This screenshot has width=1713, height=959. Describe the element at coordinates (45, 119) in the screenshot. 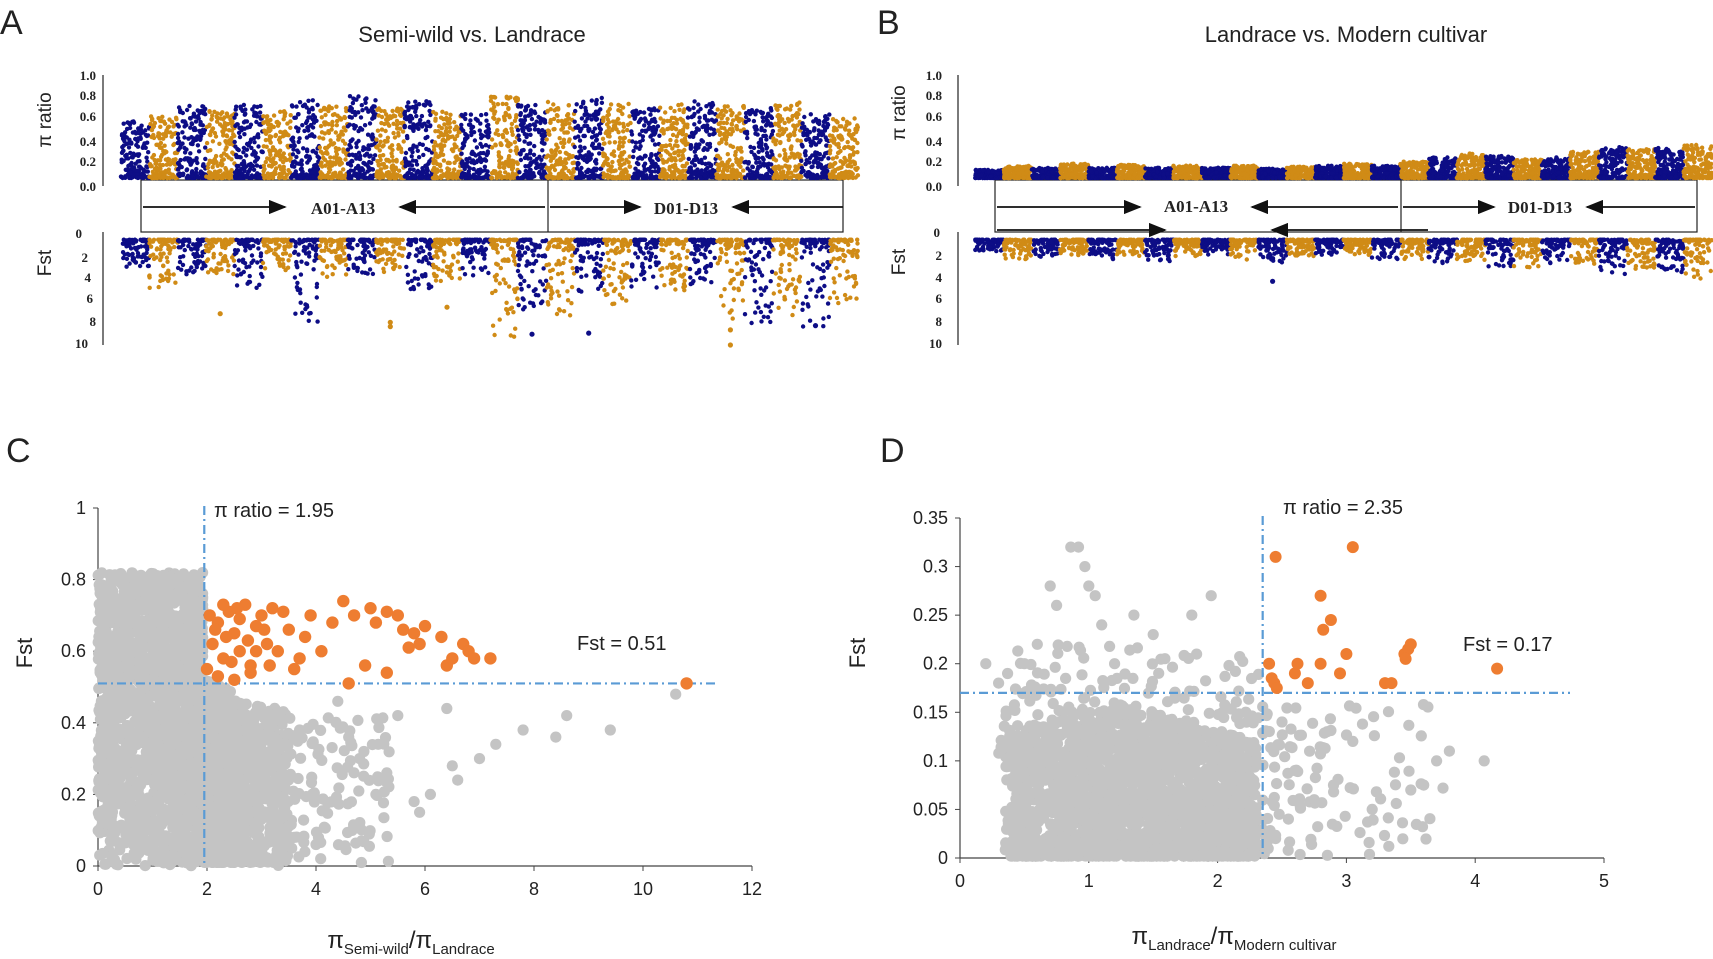

I see `panel-a-pi-ylabel: π ratio` at that location.